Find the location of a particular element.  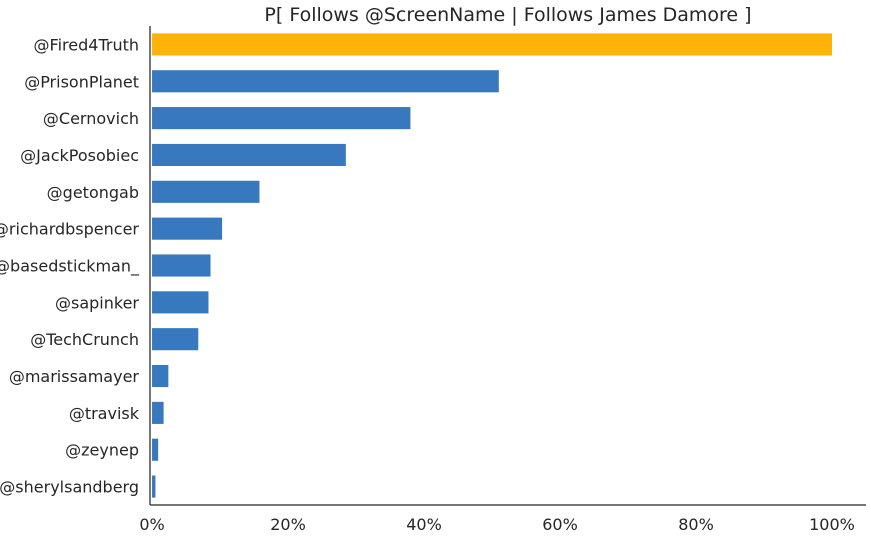

category-label: @getongab is located at coordinates (93, 192).